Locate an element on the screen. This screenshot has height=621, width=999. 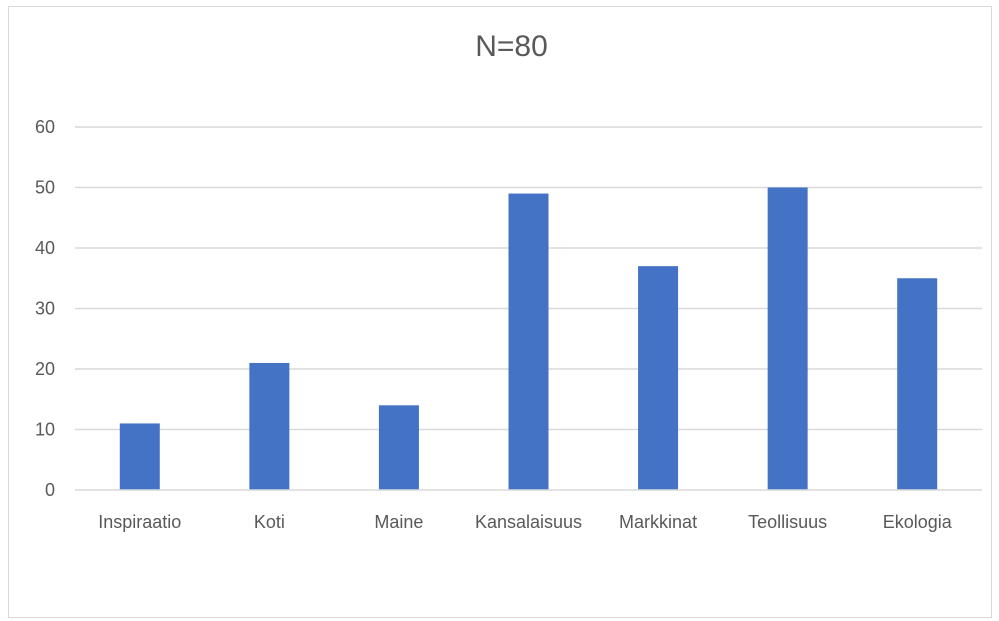
bar-teollisuus is located at coordinates (787, 338).